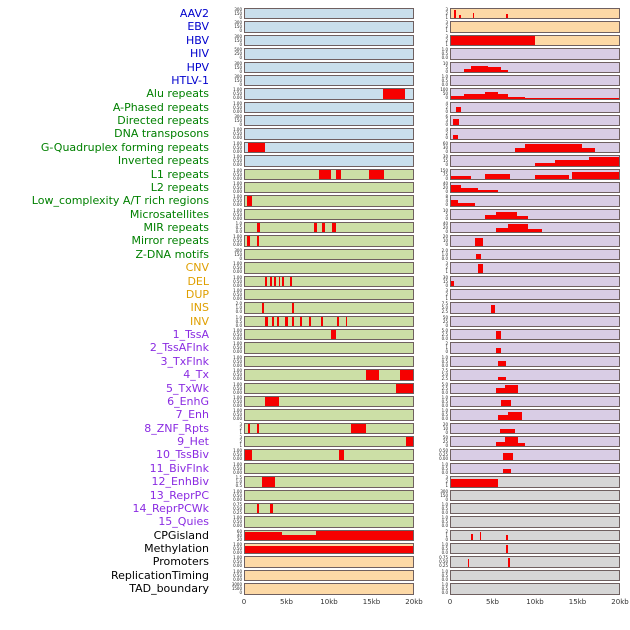 This screenshot has width=630, height=630. What do you see at coordinates (160, 107) in the screenshot?
I see `row-label: A-Phased repeats` at bounding box center [160, 107].